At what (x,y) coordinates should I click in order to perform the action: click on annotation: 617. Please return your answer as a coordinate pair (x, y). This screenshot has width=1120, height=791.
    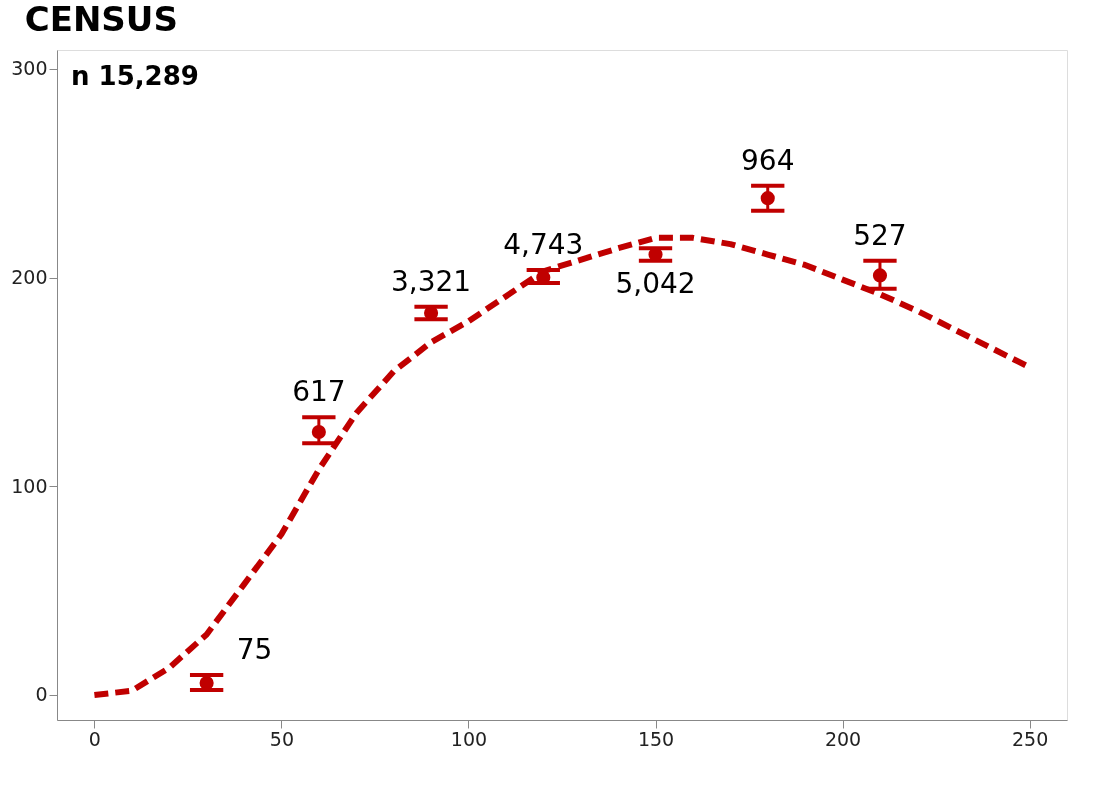
    Looking at the image, I should click on (319, 392).